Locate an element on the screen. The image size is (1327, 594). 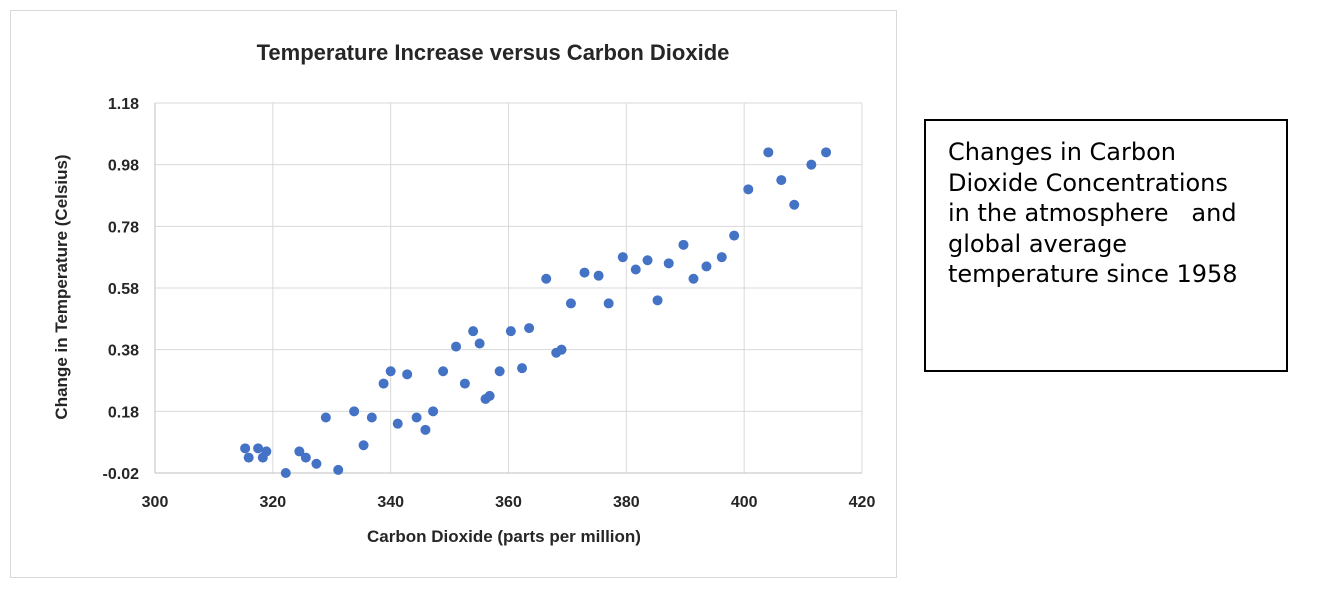
x-tick-label: 420 is located at coordinates (862, 502).